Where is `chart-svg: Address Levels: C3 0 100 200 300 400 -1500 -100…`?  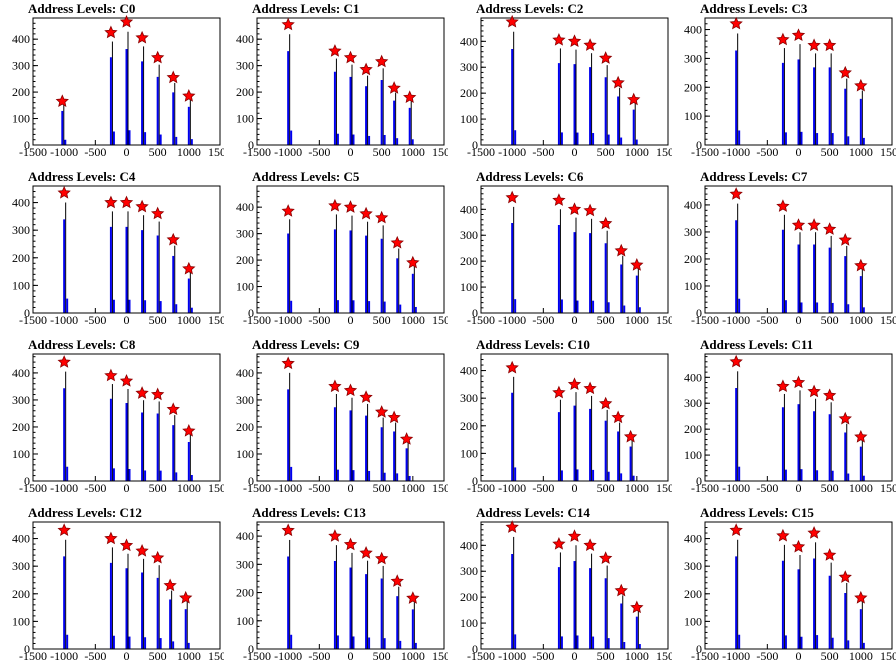
chart-svg: Address Levels: C3 0 100 200 300 400 -1500 -100… is located at coordinates (790, 80).